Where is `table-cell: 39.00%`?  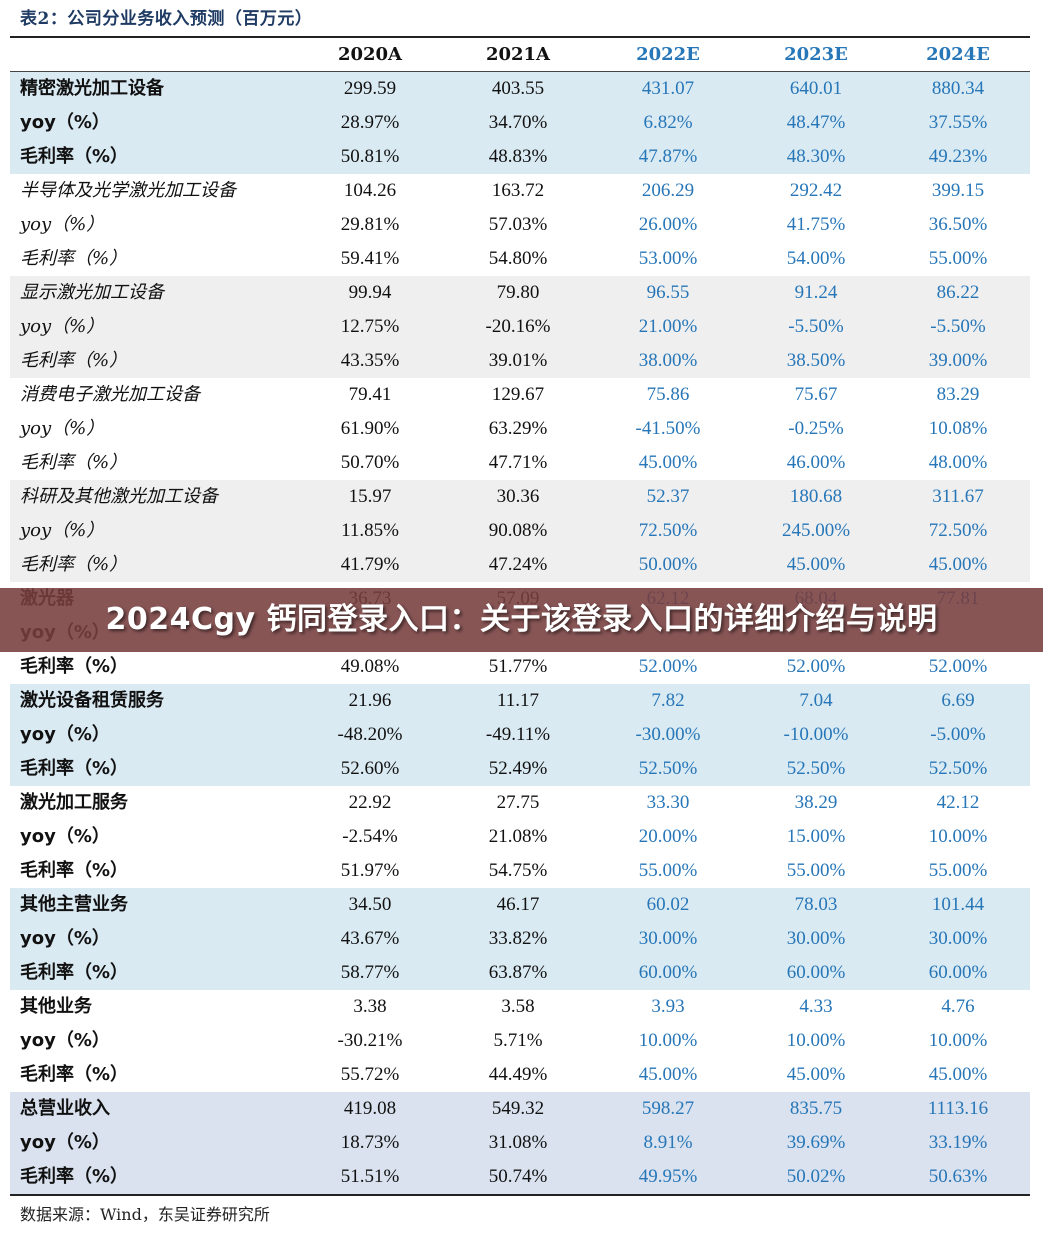
table-cell: 39.00% is located at coordinates (958, 360).